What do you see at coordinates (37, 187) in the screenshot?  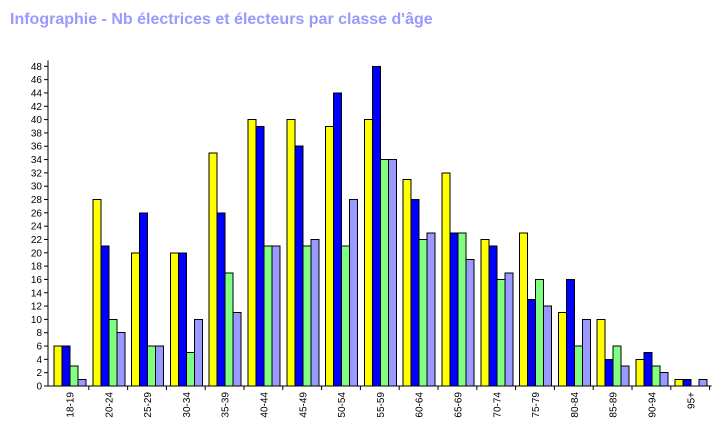 I see `y-tick-label: 30` at bounding box center [37, 187].